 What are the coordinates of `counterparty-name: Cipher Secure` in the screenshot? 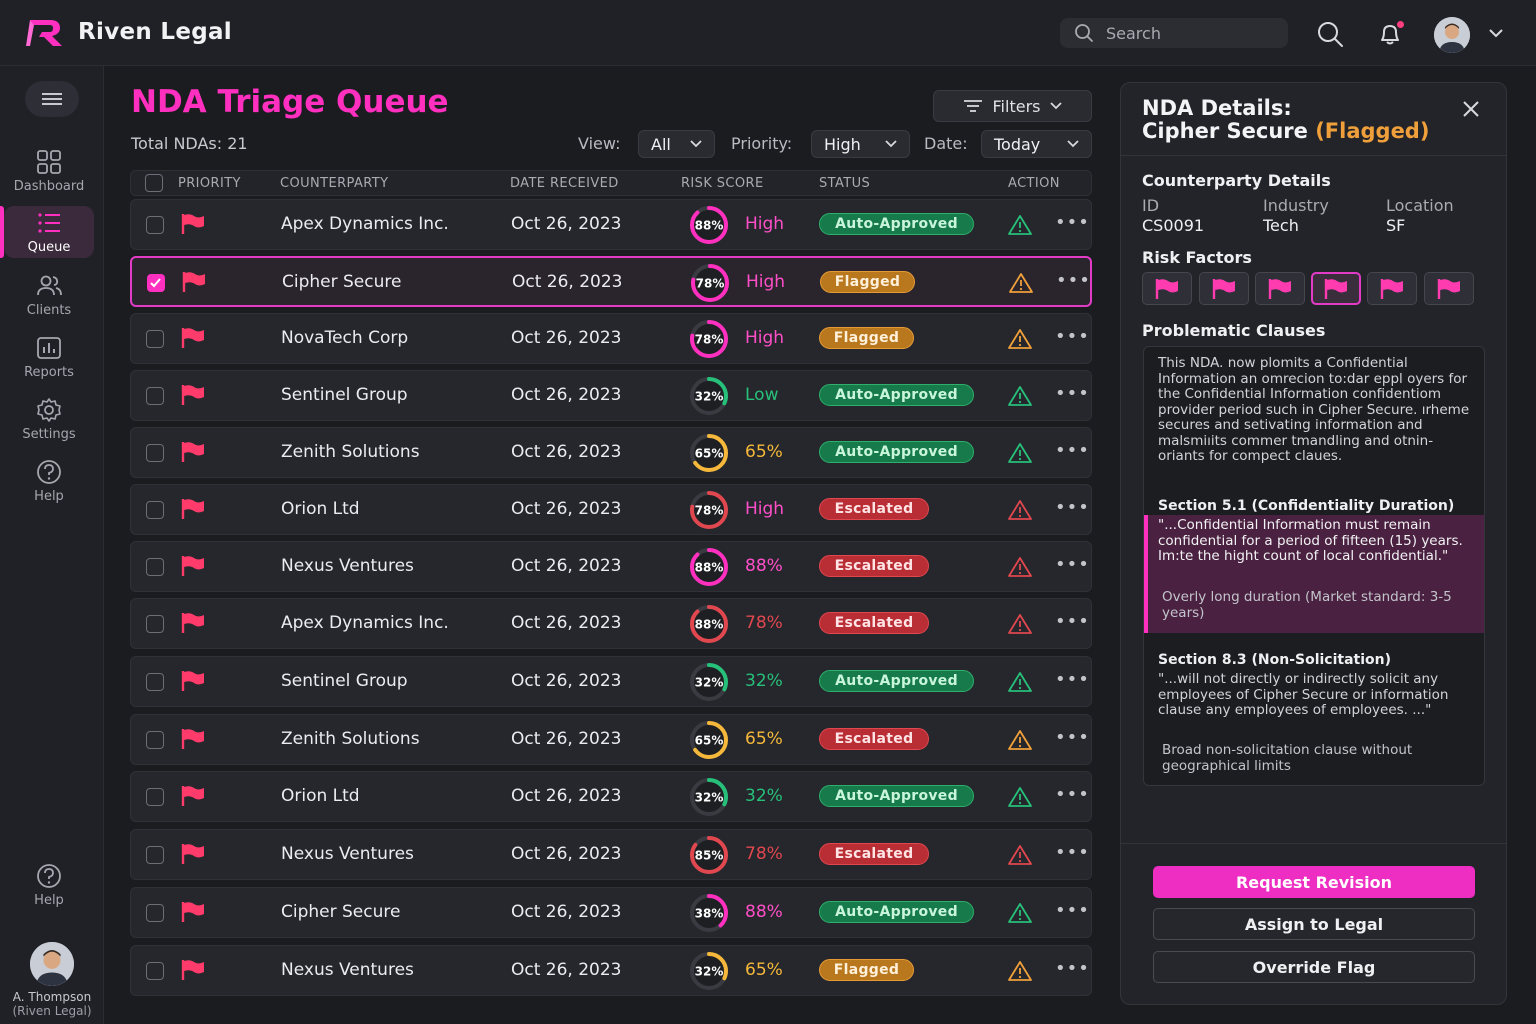 It's located at (342, 282).